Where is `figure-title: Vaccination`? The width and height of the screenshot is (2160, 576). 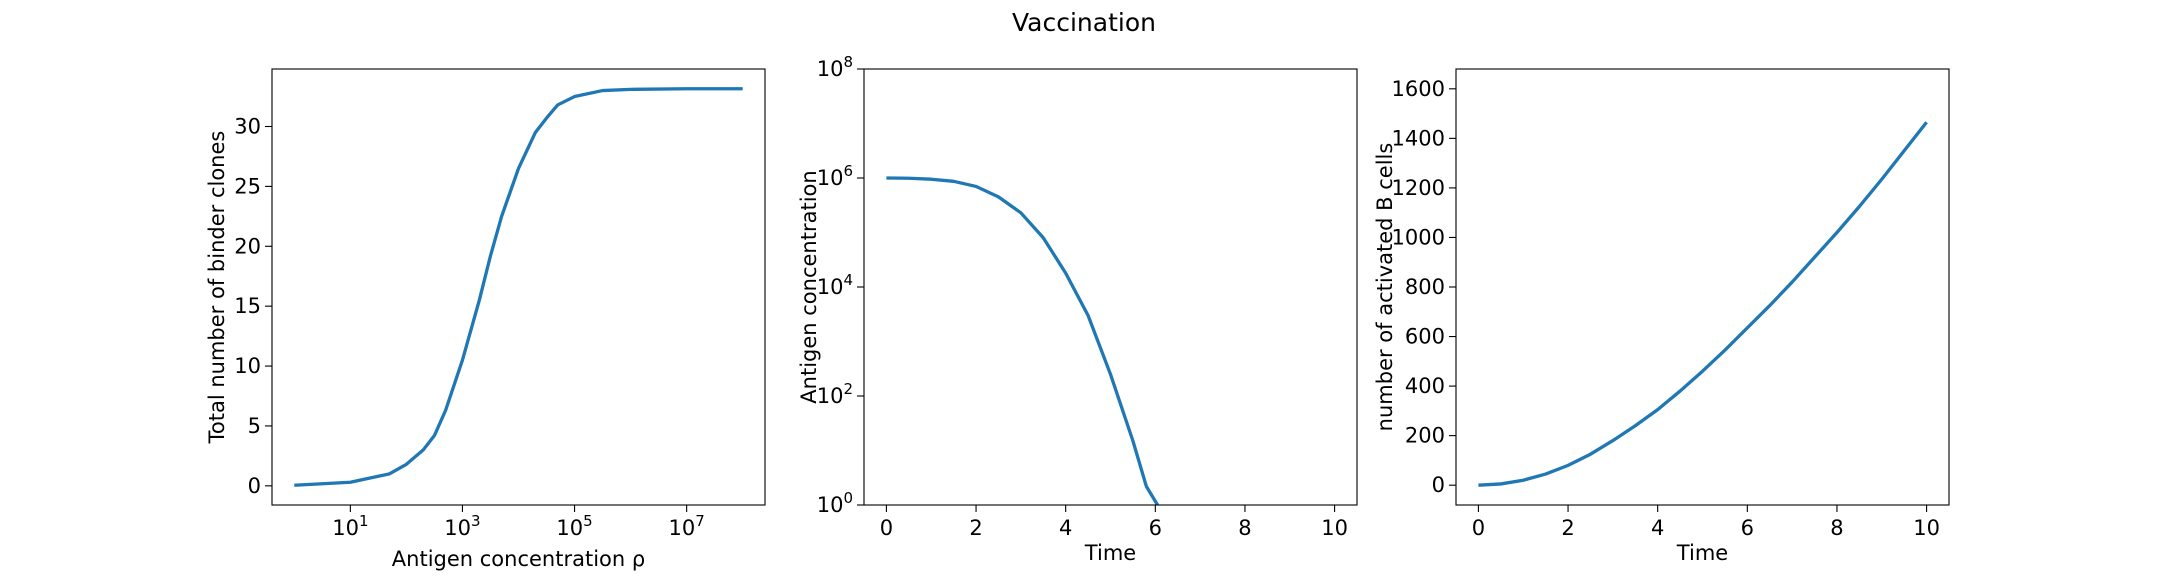
figure-title: Vaccination is located at coordinates (1084, 22).